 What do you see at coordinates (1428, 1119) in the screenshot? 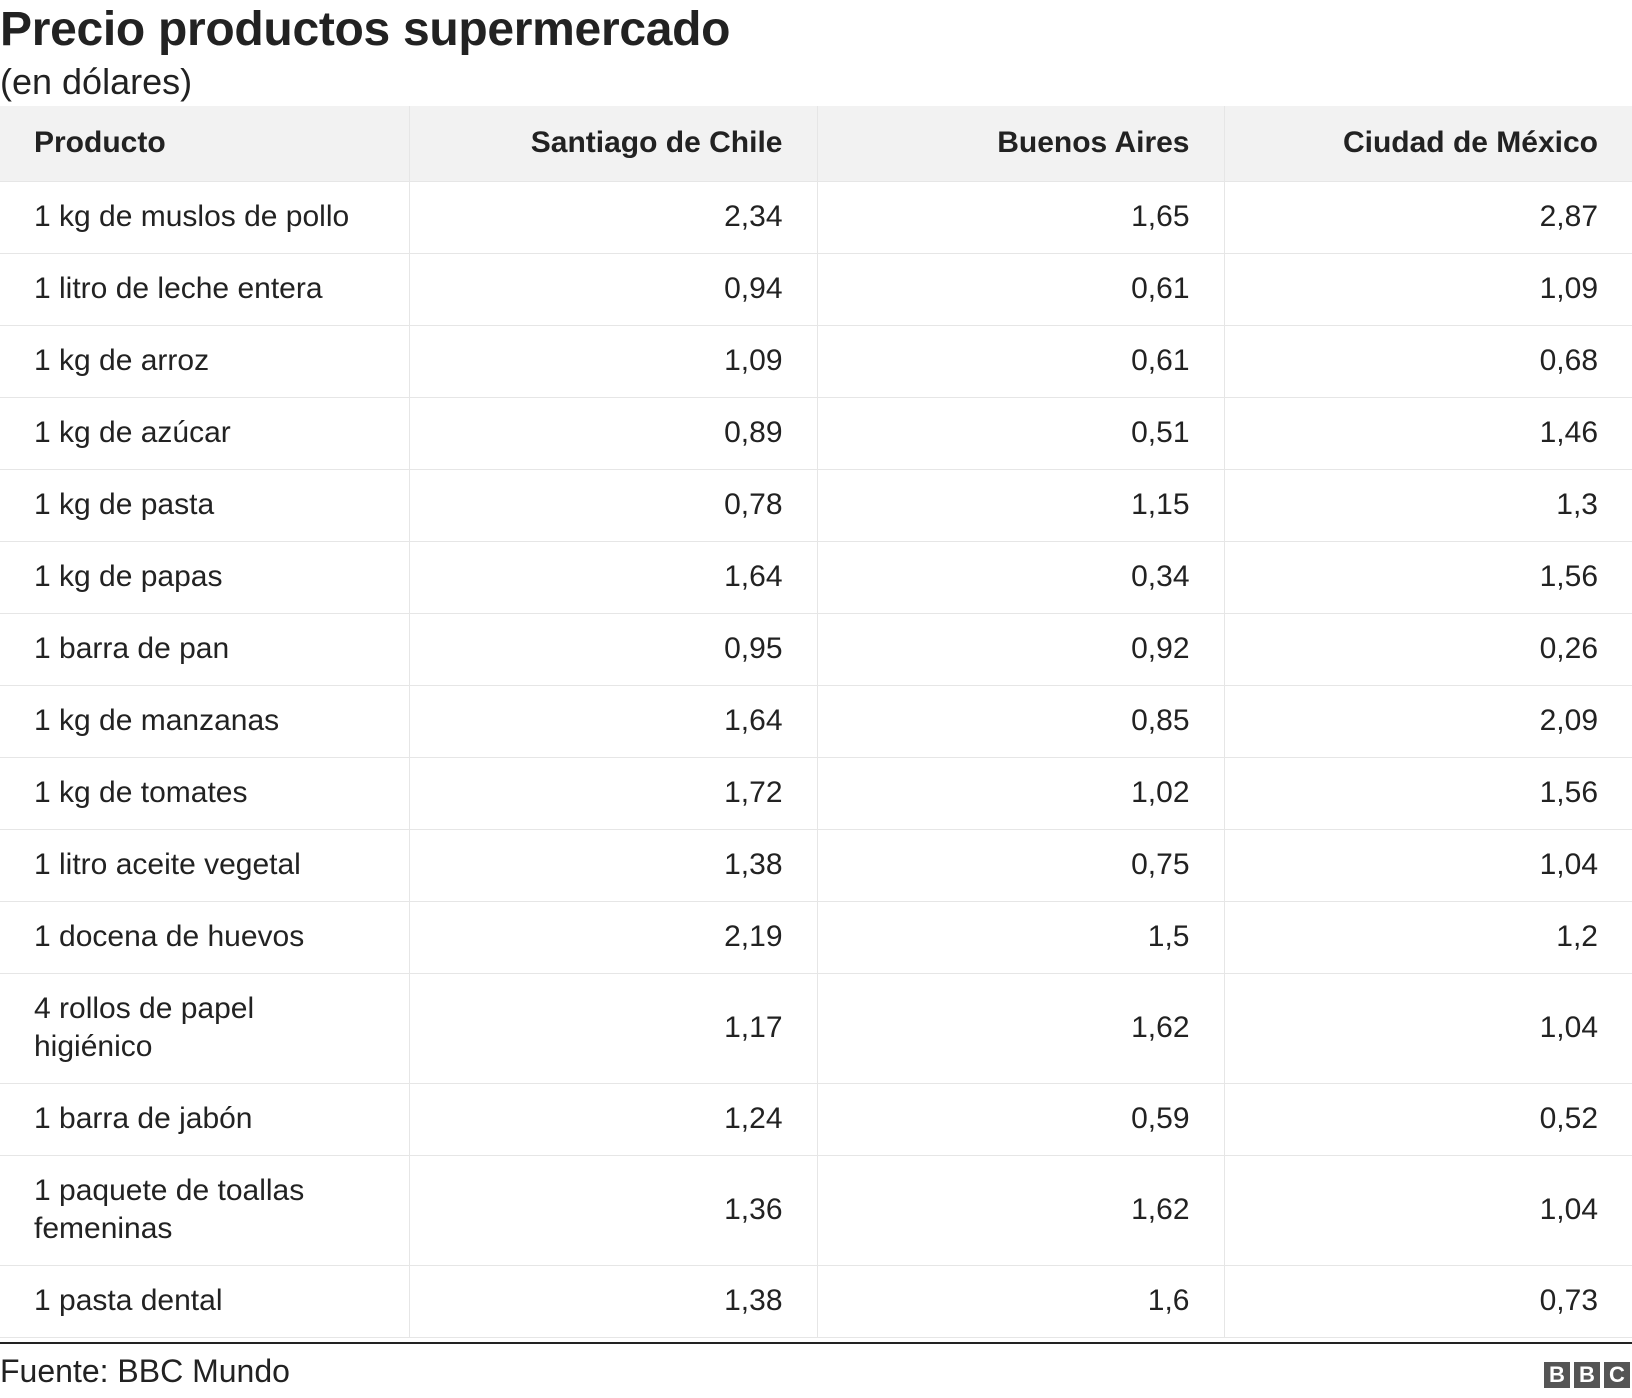
I see `cell-ciudad-de-mexico: 0,52` at bounding box center [1428, 1119].